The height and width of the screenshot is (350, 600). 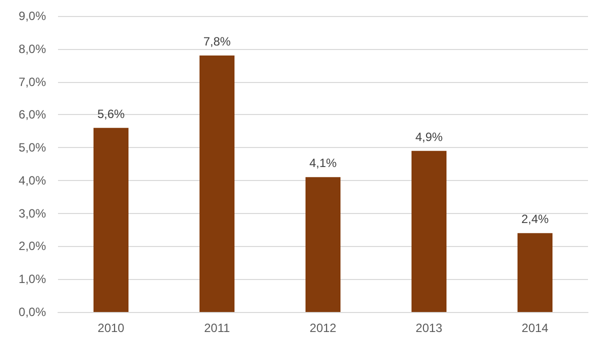 What do you see at coordinates (429, 328) in the screenshot?
I see `x-tick-label: 2013` at bounding box center [429, 328].